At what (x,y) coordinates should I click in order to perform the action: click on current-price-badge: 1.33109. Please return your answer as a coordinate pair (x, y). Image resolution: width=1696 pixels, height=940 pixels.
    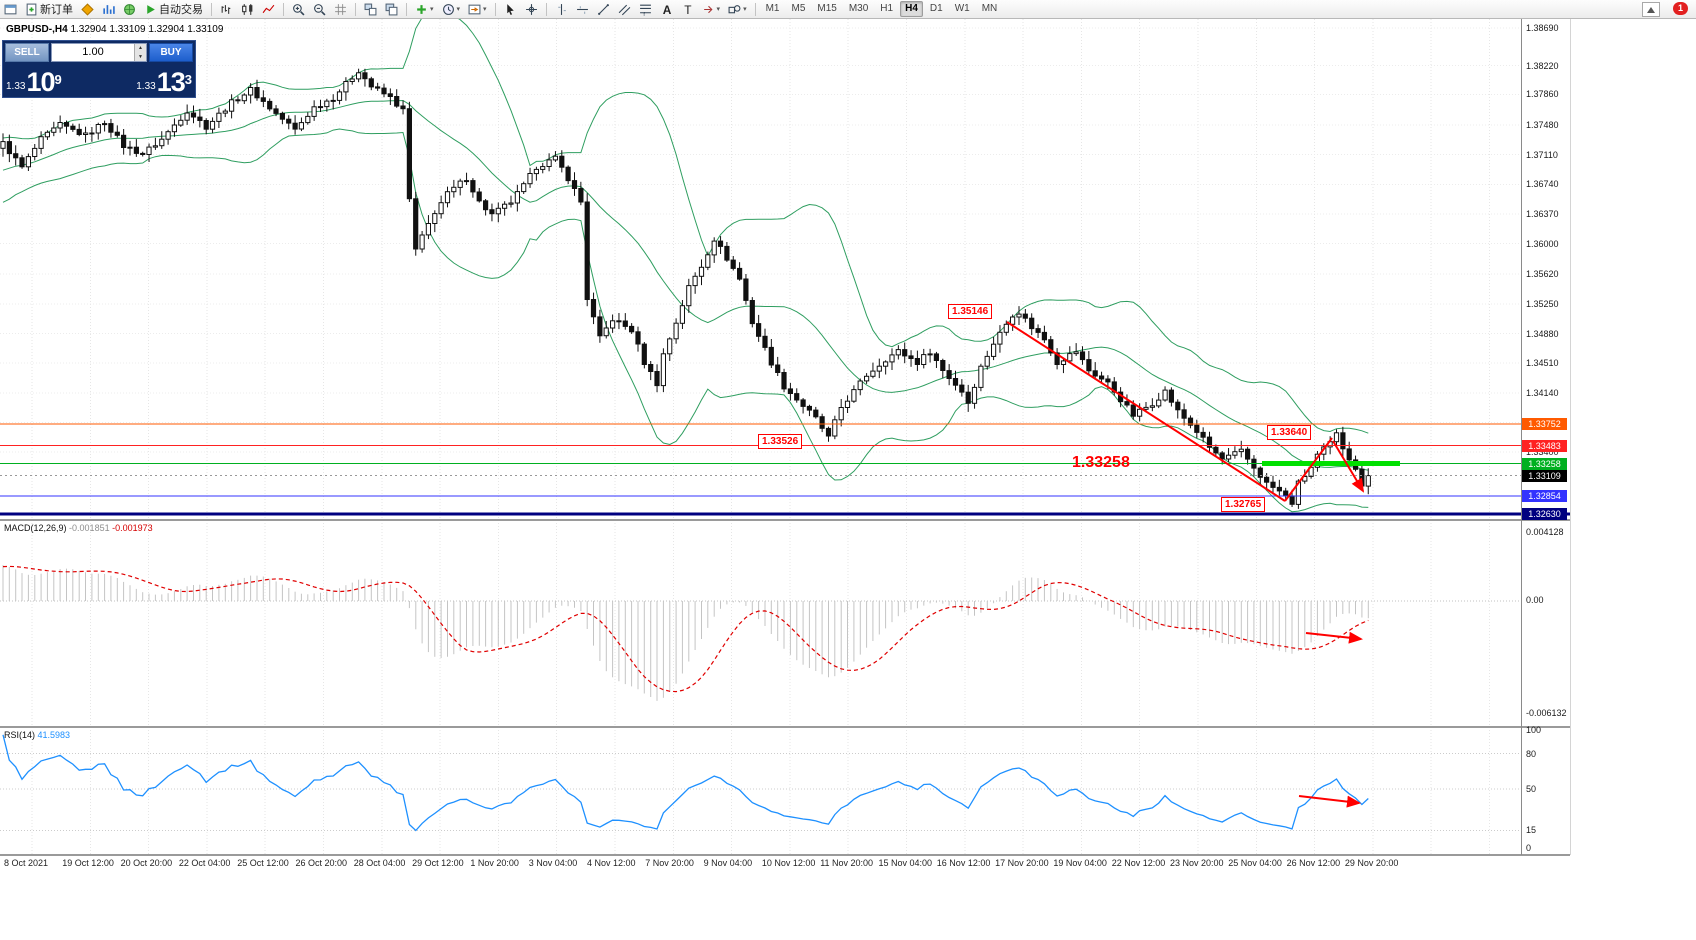
    Looking at the image, I should click on (1544, 475).